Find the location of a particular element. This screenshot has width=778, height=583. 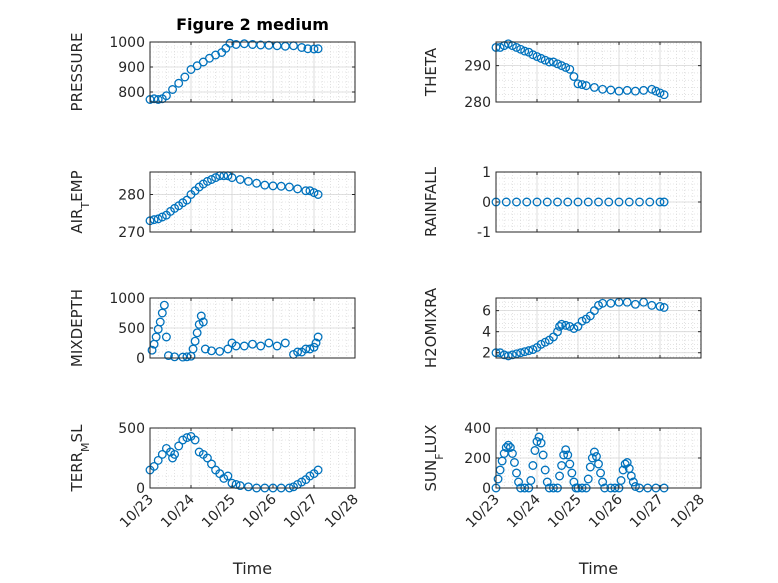

y-tick-label: 800 is located at coordinates (131, 93).